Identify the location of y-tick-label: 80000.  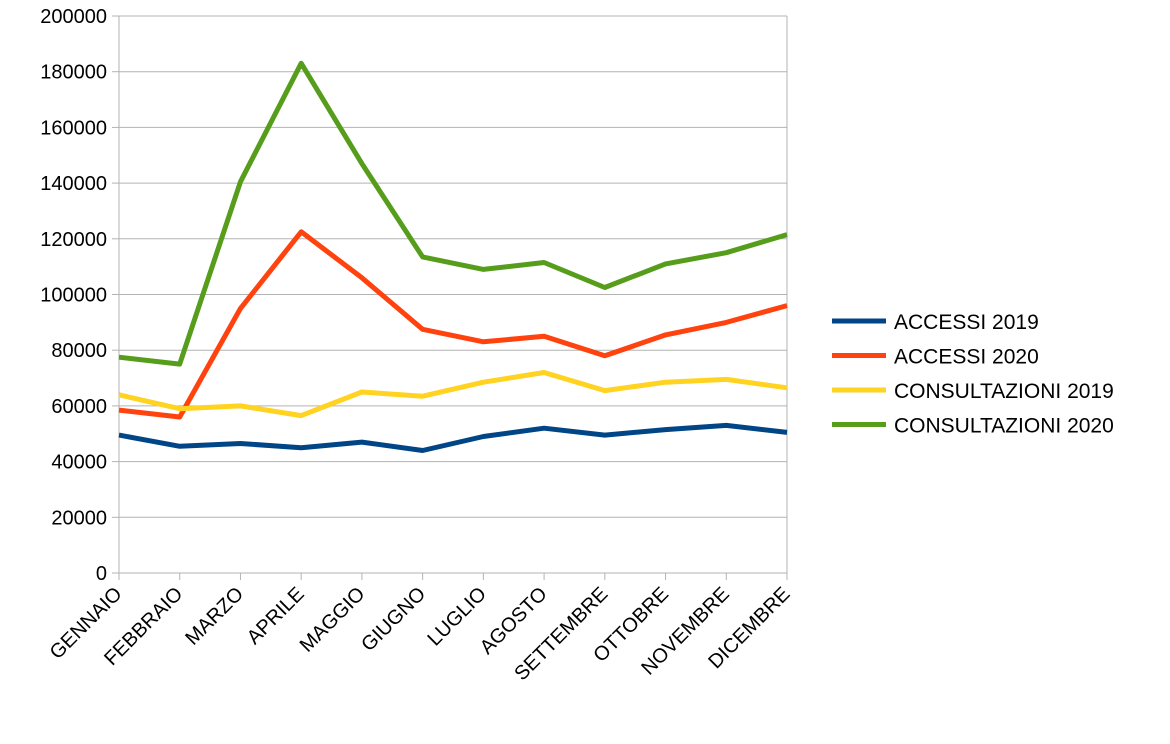
(79, 351).